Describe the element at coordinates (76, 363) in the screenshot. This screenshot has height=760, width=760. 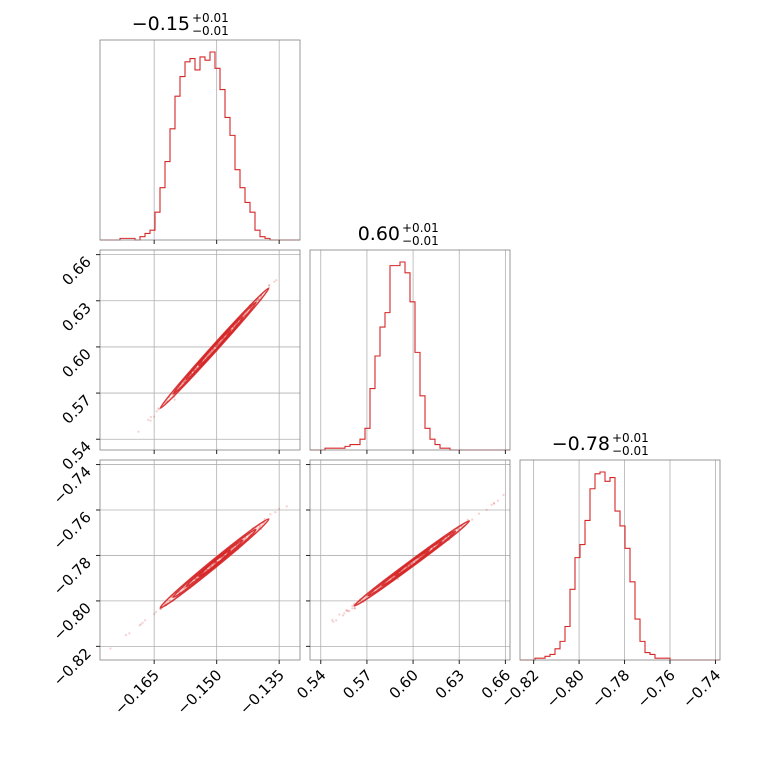
I see `y-tick-label: 0.60` at that location.